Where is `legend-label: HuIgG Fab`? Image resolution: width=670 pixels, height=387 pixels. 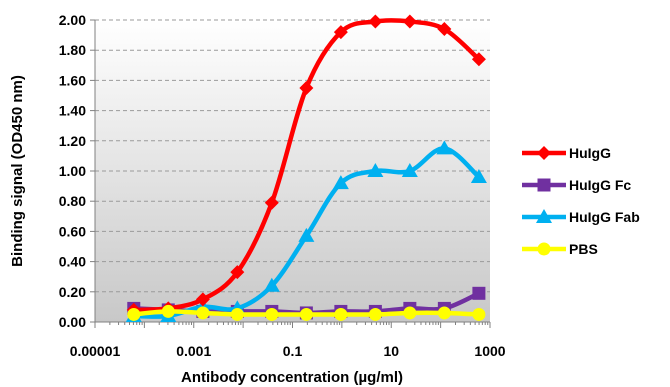 legend-label: HuIgG Fab is located at coordinates (604, 217).